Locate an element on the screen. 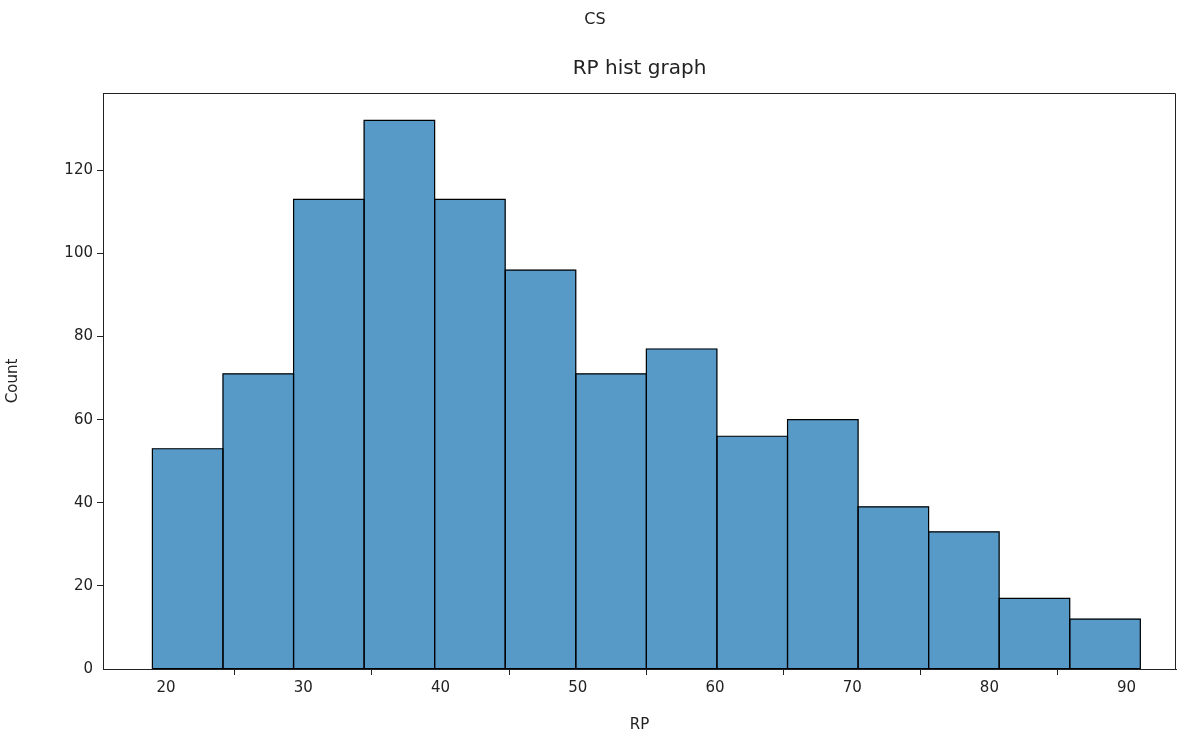  x-tick-label: 80 is located at coordinates (989, 686).